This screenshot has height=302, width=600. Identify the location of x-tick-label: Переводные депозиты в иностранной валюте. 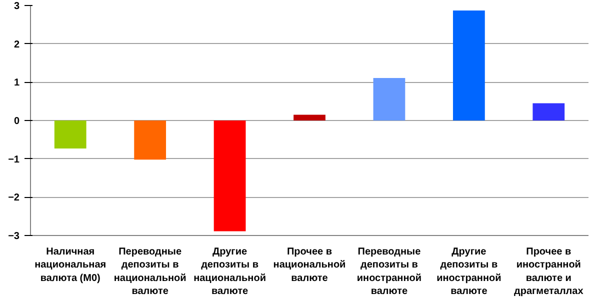
(389, 272).